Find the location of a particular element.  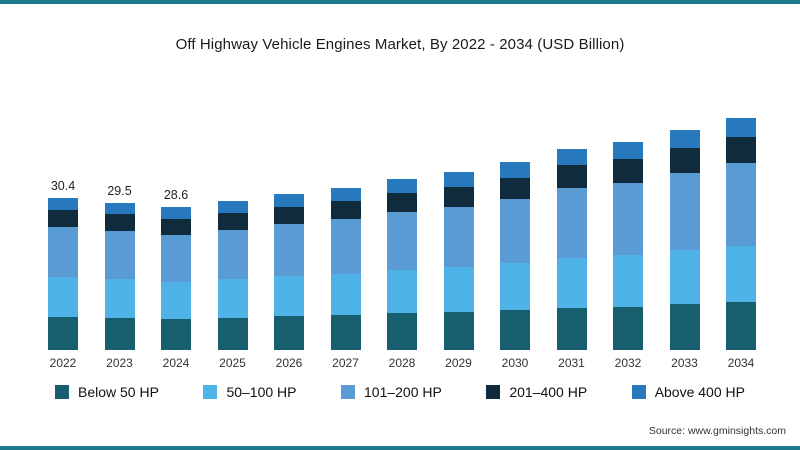

bar-value-label: 28.6 is located at coordinates (176, 195).